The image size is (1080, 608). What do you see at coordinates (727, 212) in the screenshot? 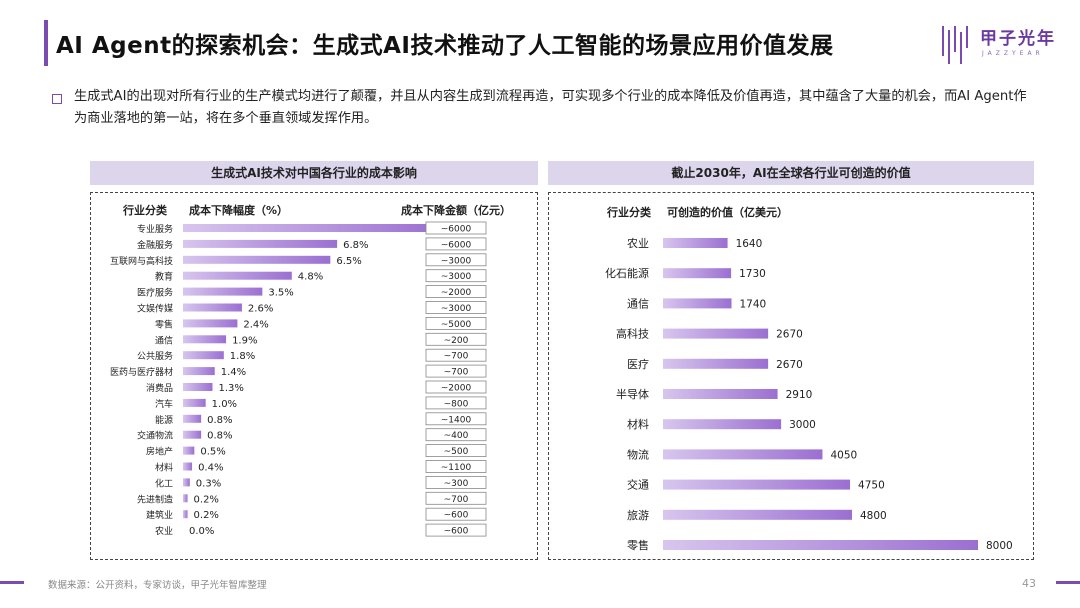
I see `value-header: 可创造的价值（亿美元）` at bounding box center [727, 212].